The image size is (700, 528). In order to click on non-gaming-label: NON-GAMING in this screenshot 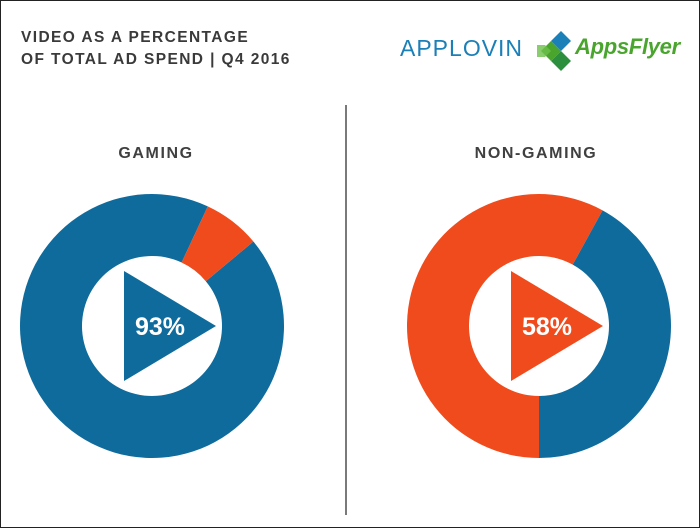, I will do `click(536, 153)`.